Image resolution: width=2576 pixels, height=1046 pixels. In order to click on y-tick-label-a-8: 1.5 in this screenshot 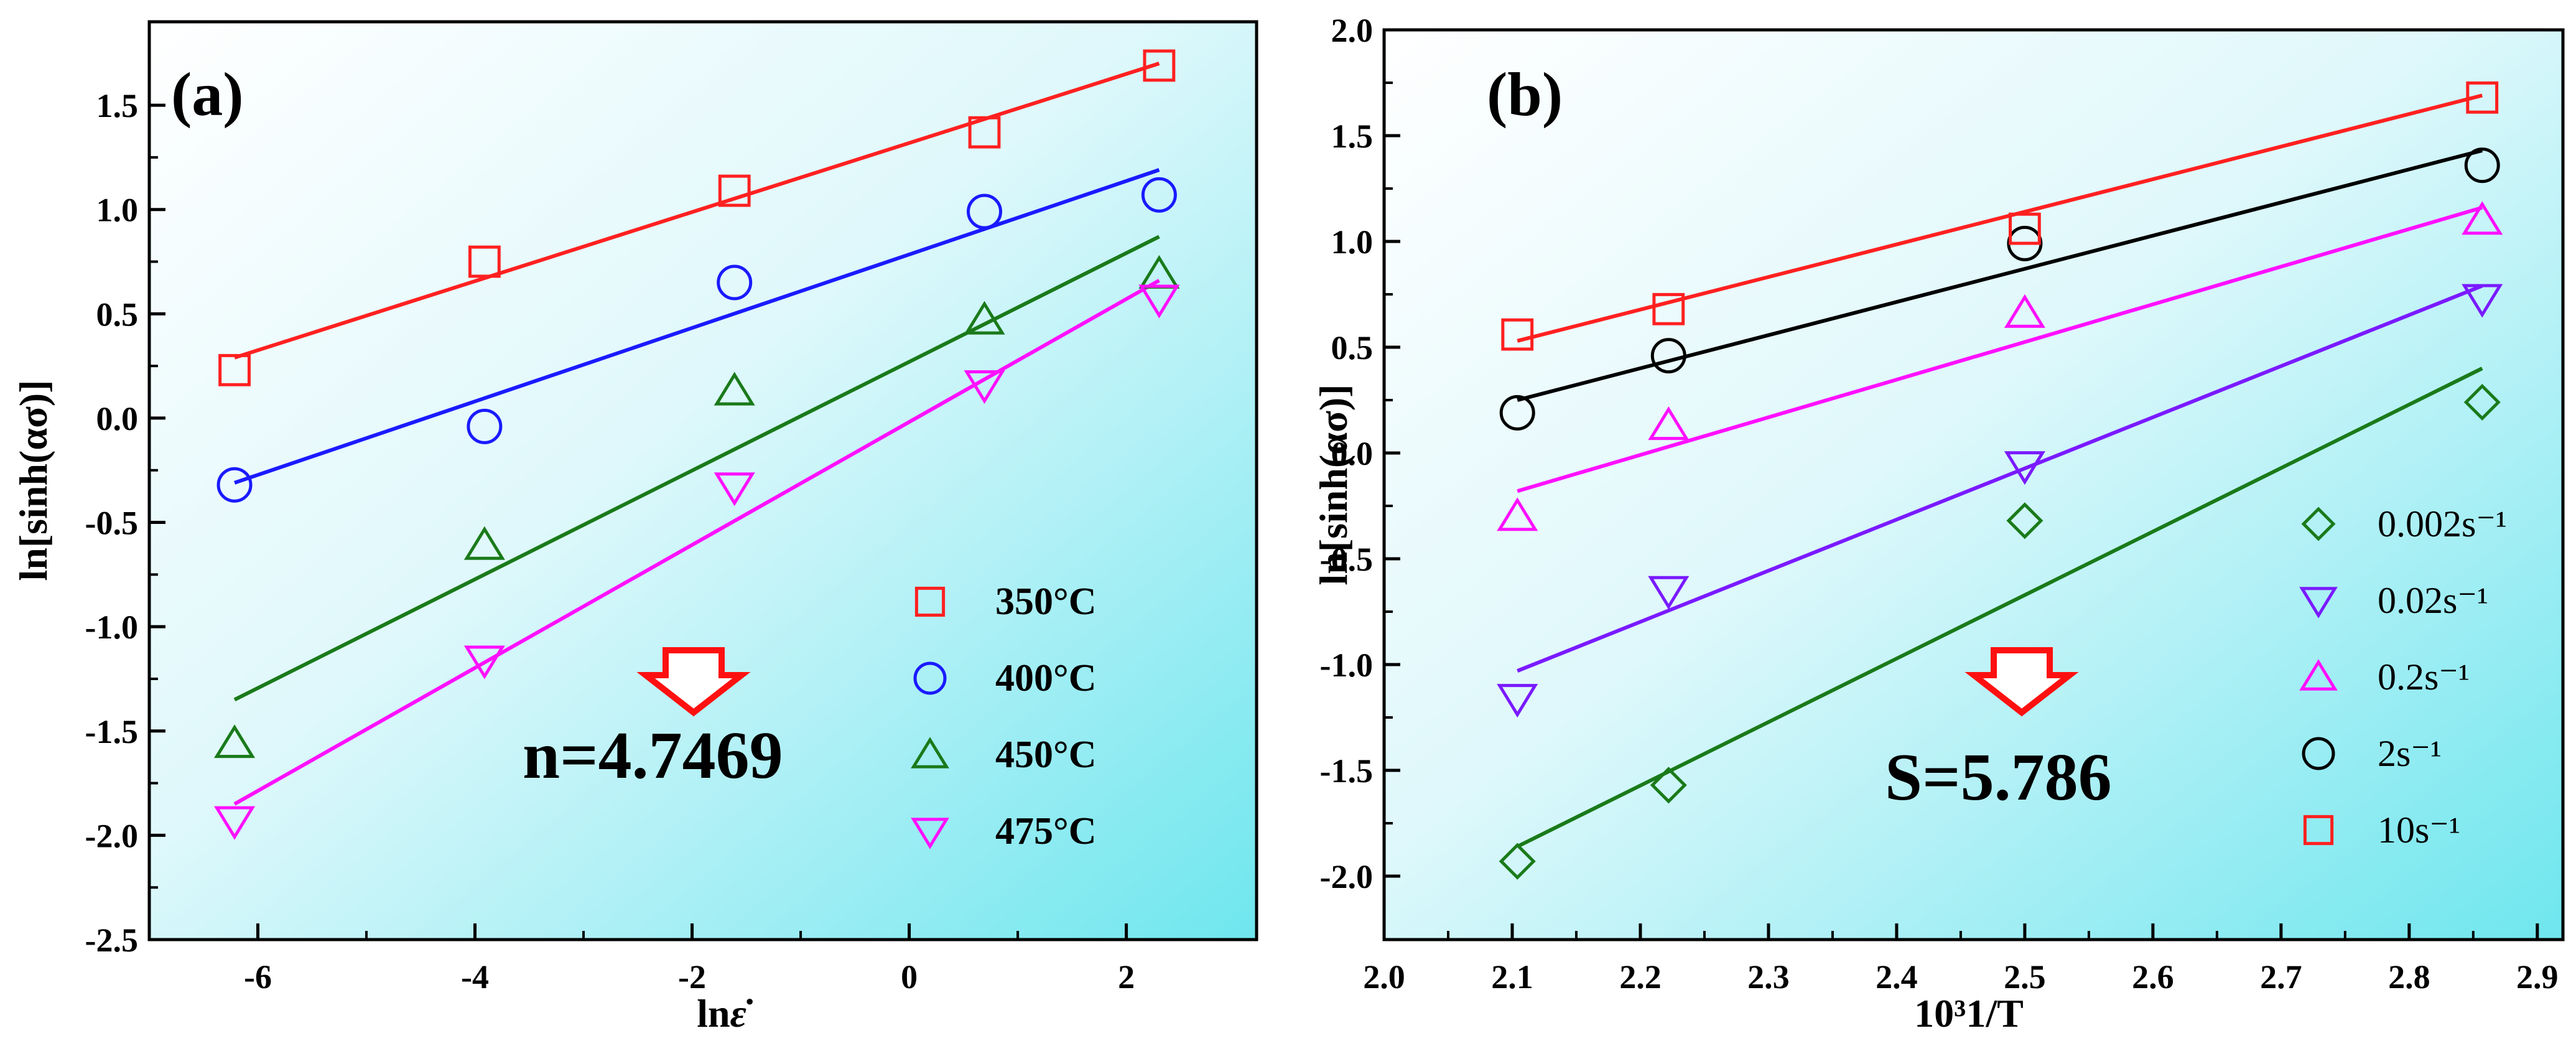, I will do `click(117, 105)`.